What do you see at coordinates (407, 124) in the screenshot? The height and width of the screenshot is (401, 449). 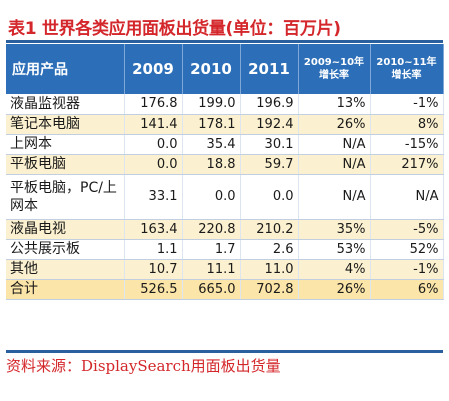 I see `cell-growth-2010-11: 8%` at bounding box center [407, 124].